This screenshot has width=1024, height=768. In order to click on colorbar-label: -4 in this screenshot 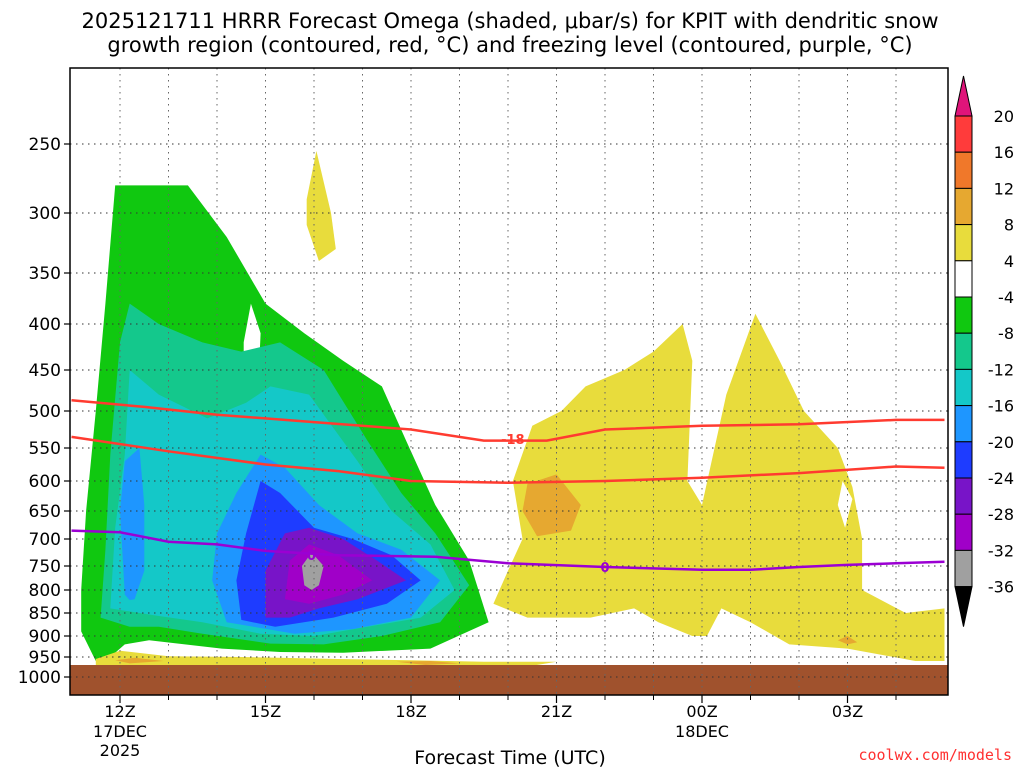, I will do `click(1006, 297)`.